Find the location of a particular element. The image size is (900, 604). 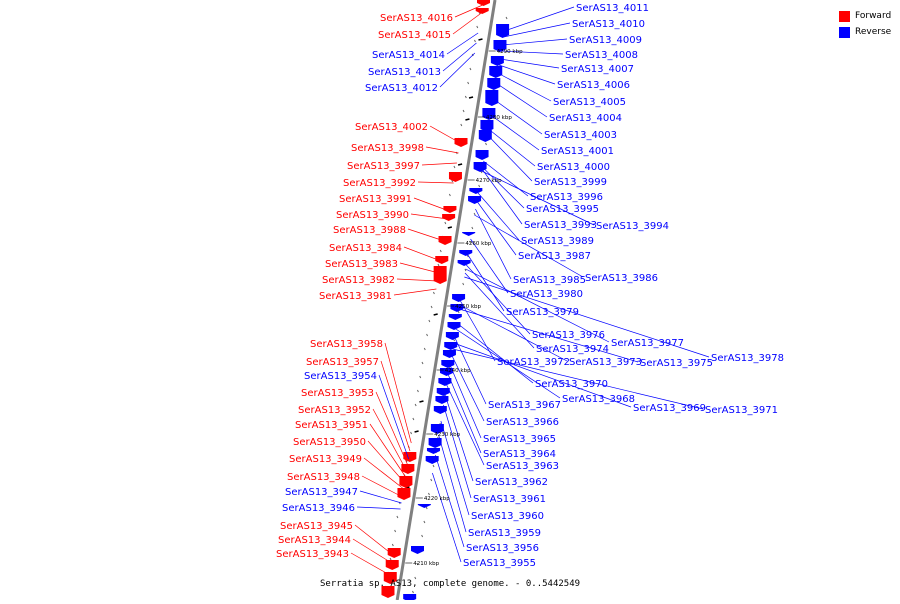

gene-label-forward: SerAS13_4016 is located at coordinates (416, 18).